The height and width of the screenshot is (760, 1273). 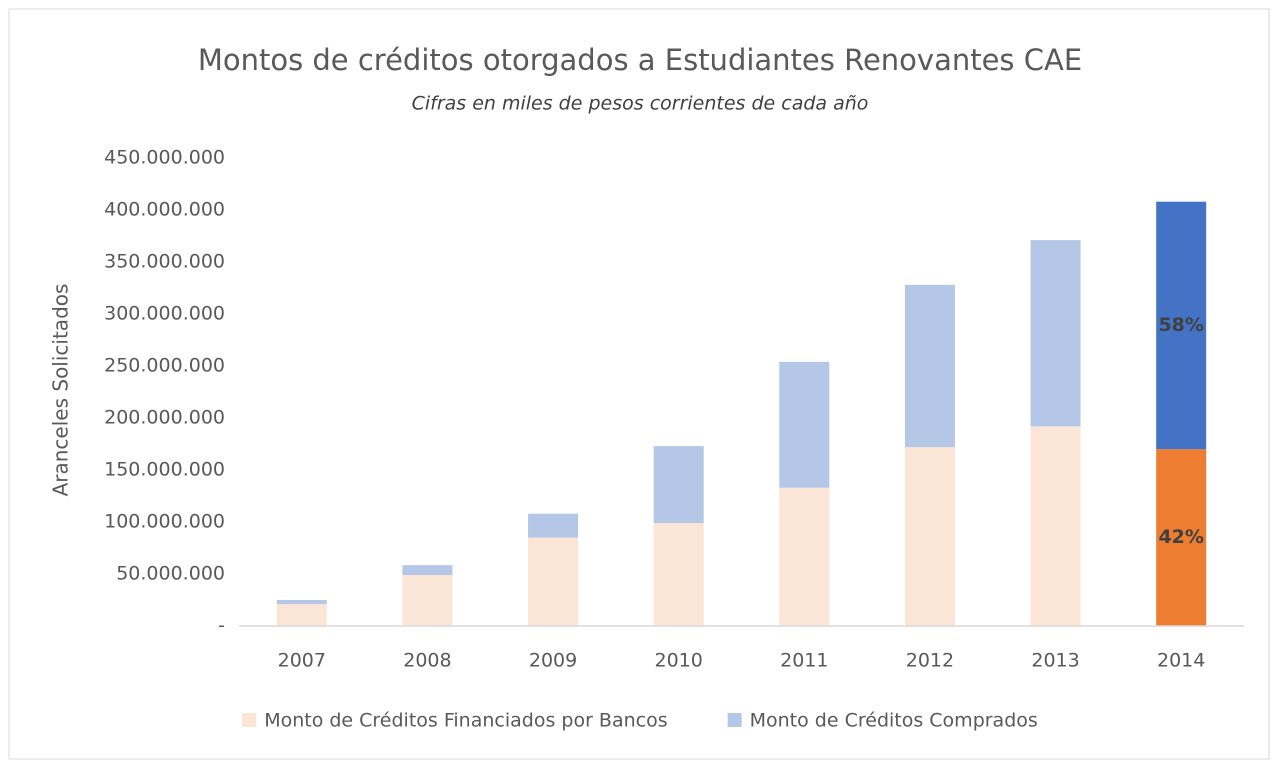 I want to click on y-tick-label: 50.000.000, so click(x=170, y=574).